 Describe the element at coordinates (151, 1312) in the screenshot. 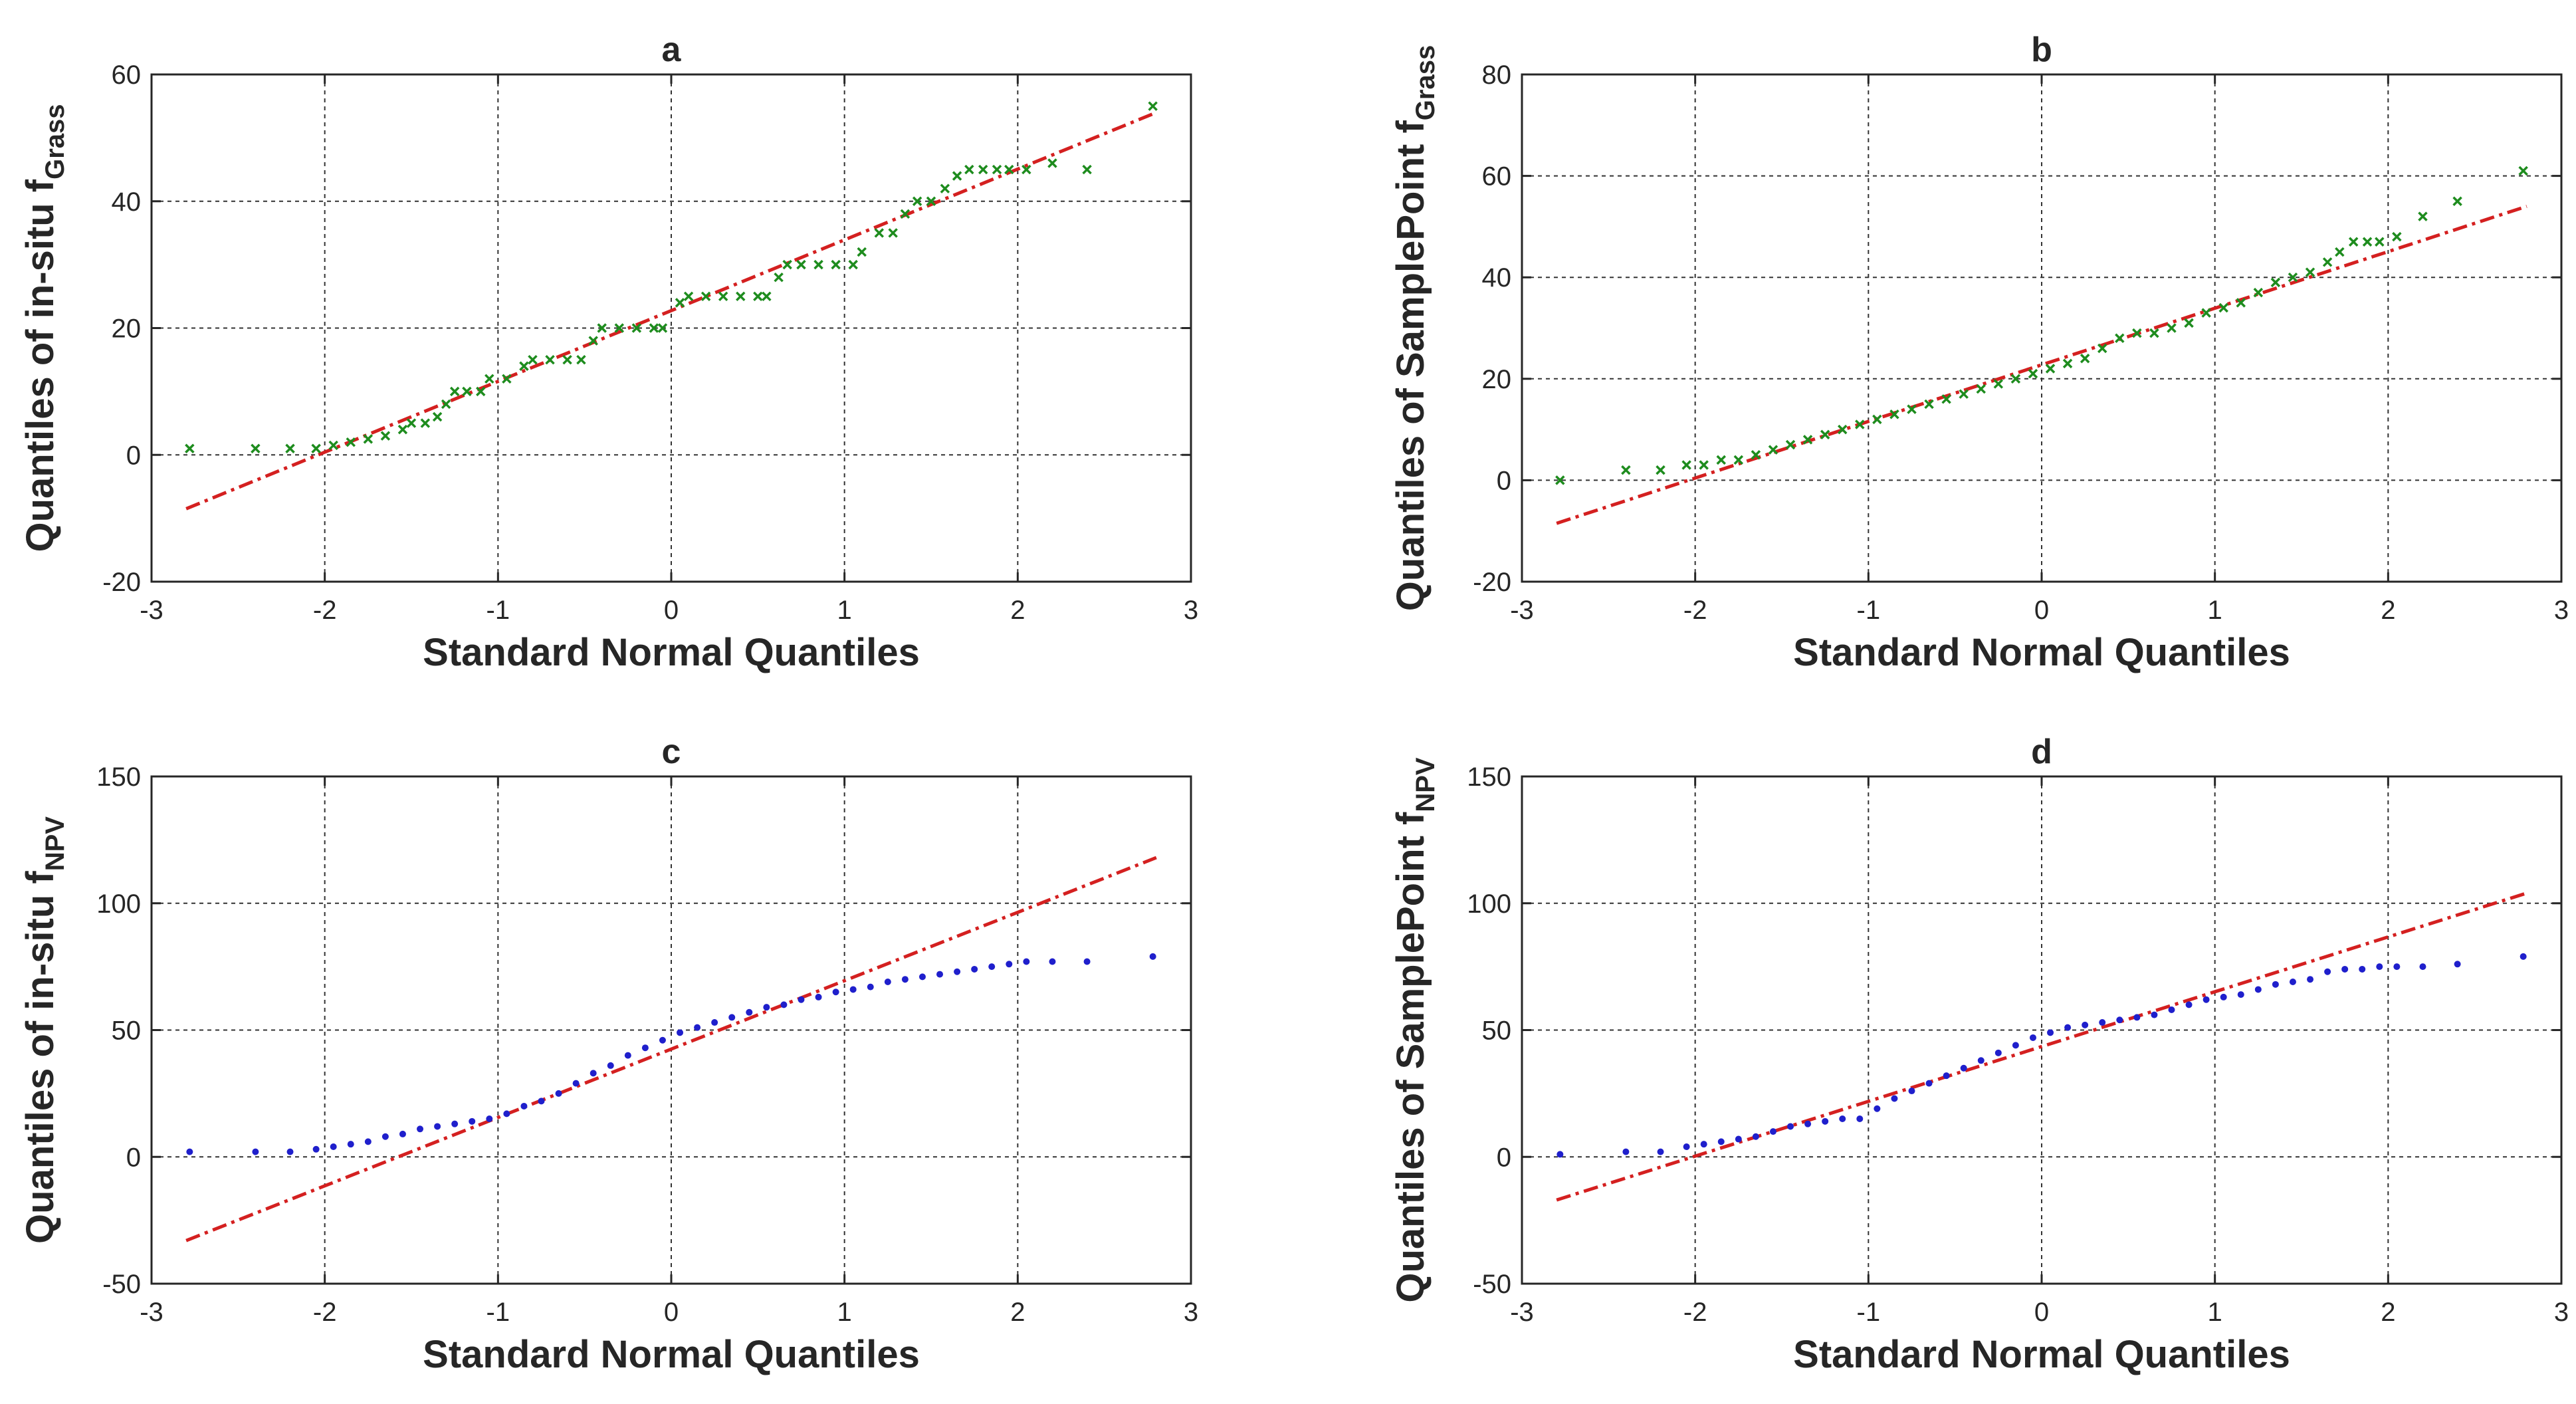

I see `x-tick-label: -3` at that location.